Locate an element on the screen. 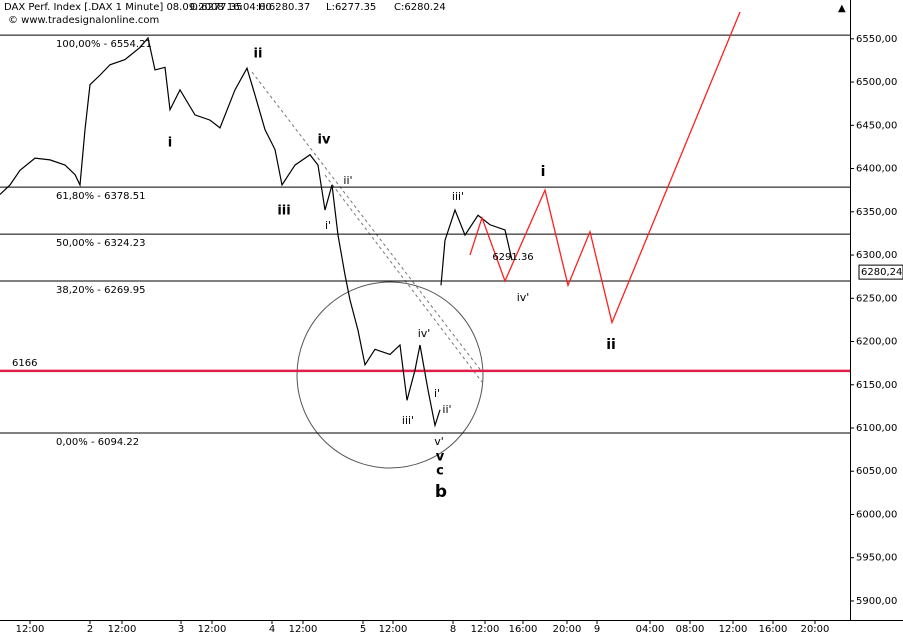  wave-label: iv is located at coordinates (324, 140).